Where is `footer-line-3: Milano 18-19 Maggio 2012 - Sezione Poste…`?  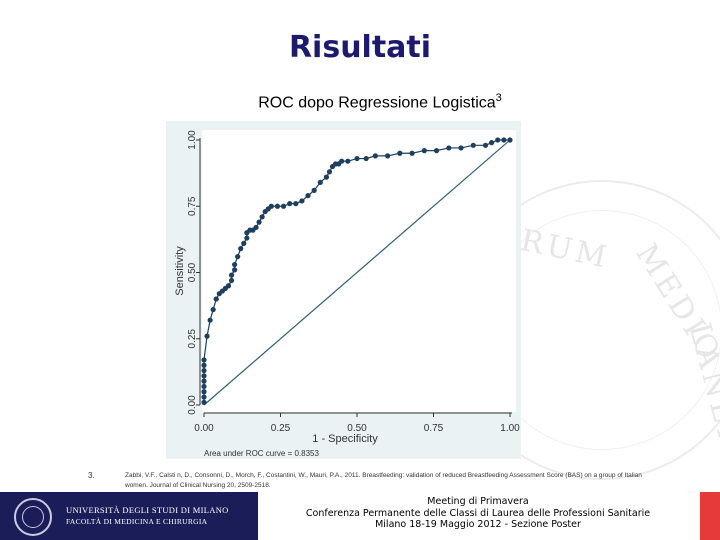 footer-line-3: Milano 18-19 Maggio 2012 - Sezione Poste… is located at coordinates (478, 524).